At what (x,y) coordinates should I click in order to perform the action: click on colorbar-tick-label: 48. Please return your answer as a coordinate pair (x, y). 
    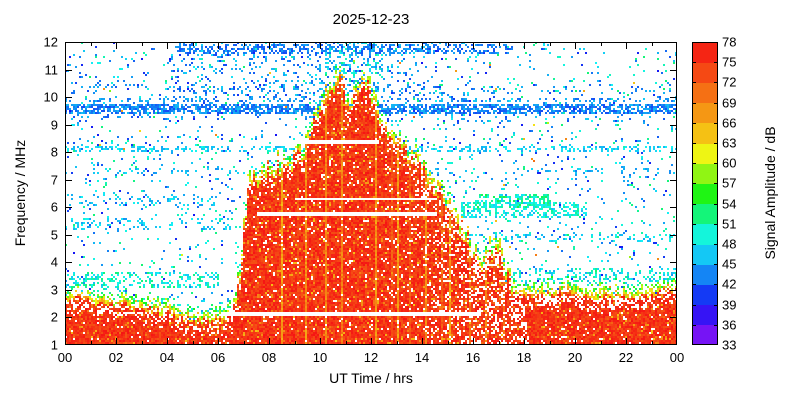
    Looking at the image, I should click on (729, 244).